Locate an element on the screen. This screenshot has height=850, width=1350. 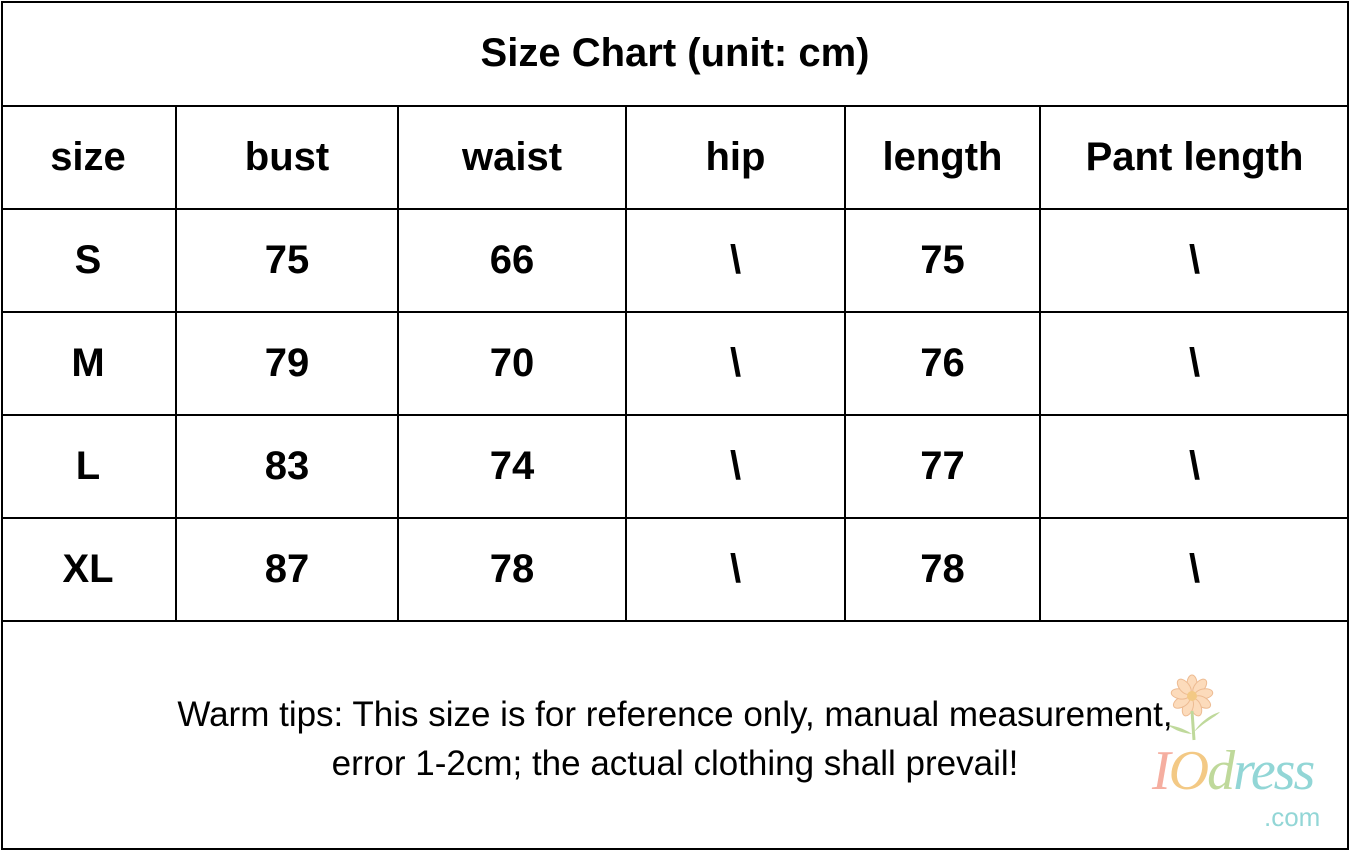
watermark-letters: d is located at coordinates (1221, 771).